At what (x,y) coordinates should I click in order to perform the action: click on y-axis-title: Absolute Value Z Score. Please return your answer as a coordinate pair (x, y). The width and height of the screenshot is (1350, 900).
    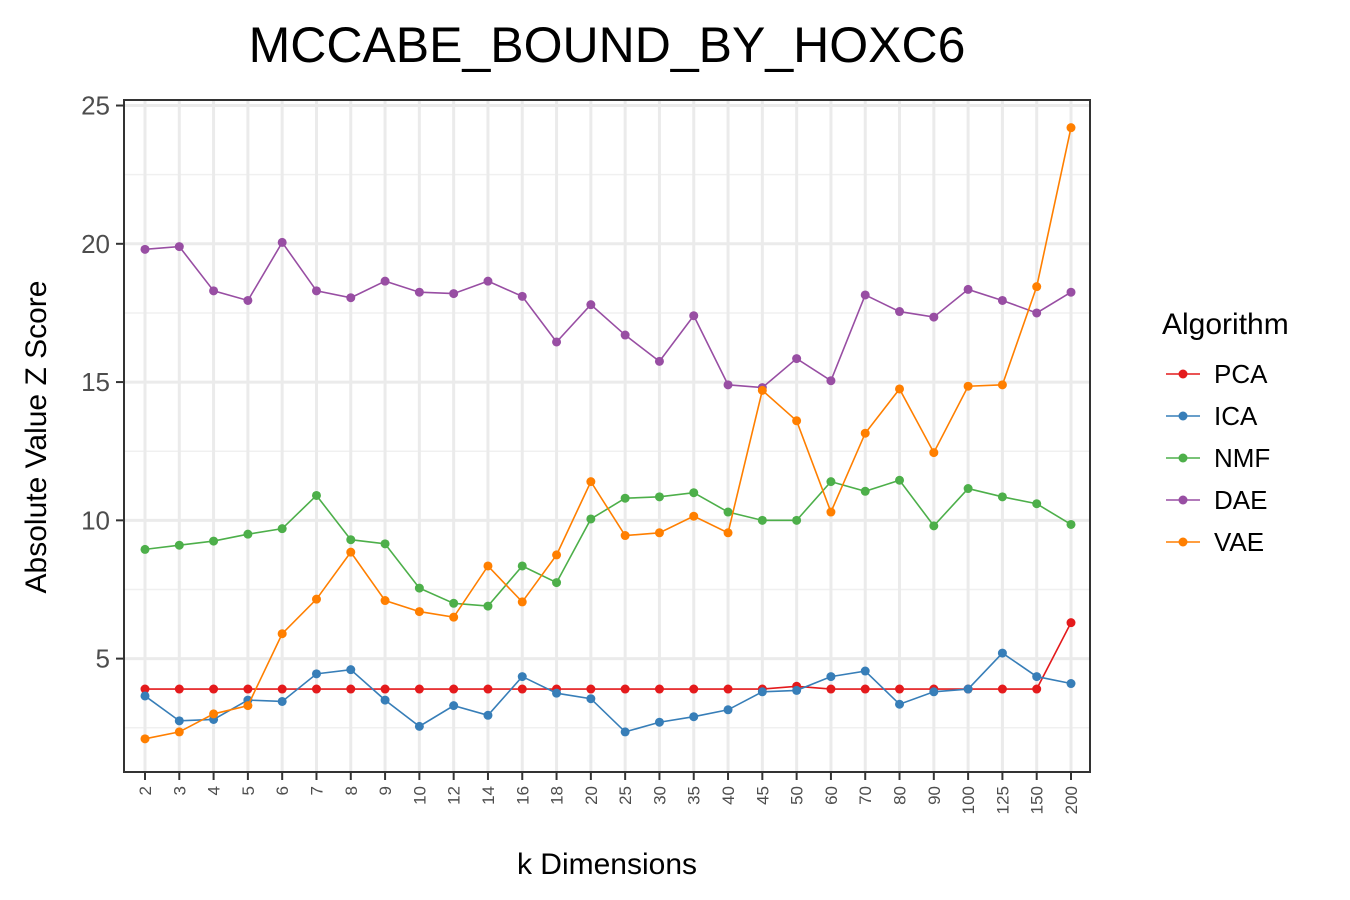
    Looking at the image, I should click on (36, 437).